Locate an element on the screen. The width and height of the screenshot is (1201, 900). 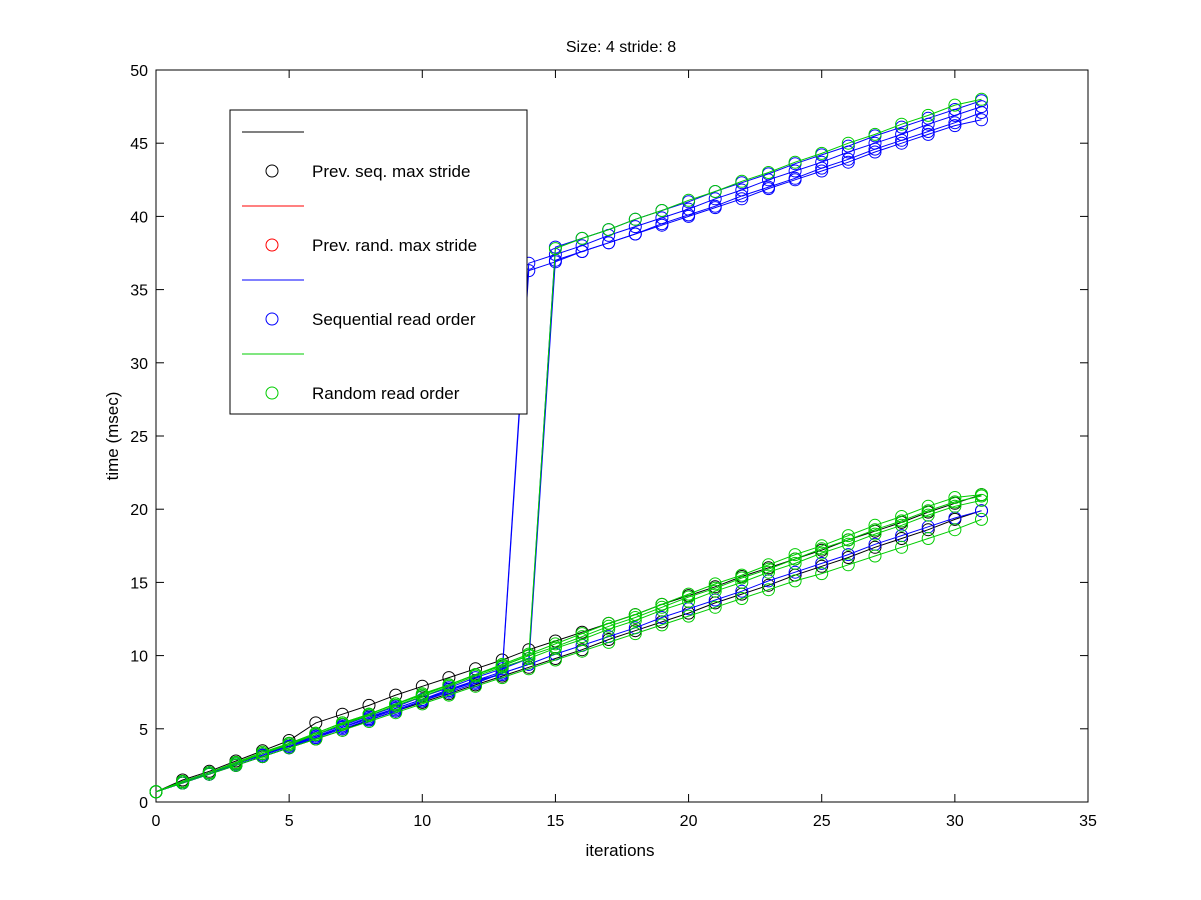
legend-label: Prev. seq. max stride is located at coordinates (391, 171).